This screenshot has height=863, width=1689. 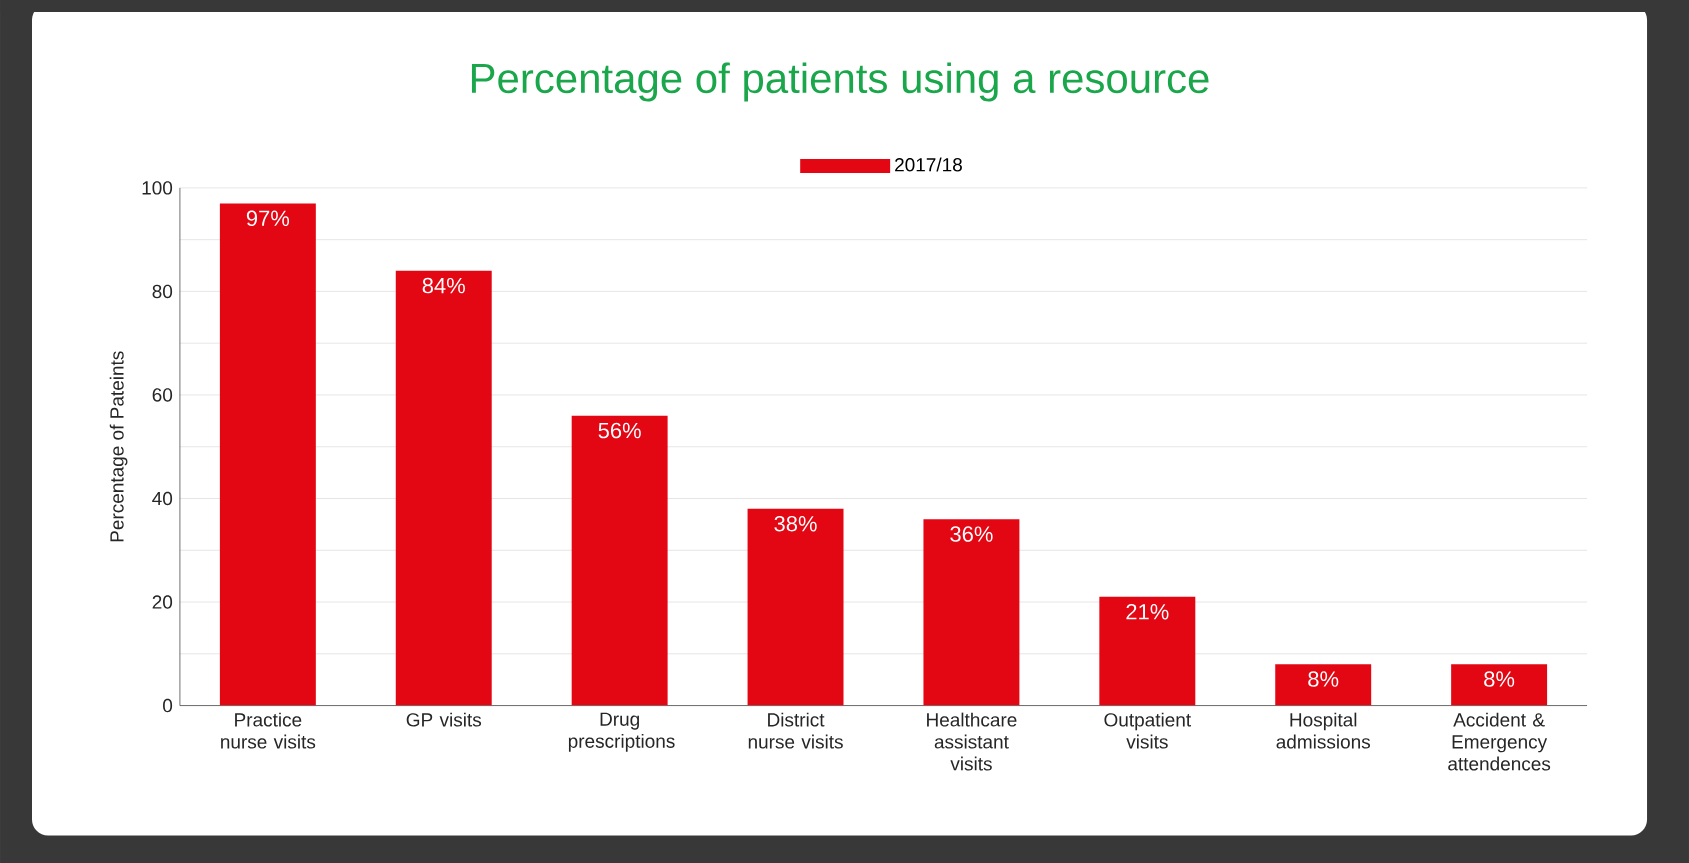 What do you see at coordinates (1147, 730) in the screenshot?
I see `x-tick-label: Outpatient visits` at bounding box center [1147, 730].